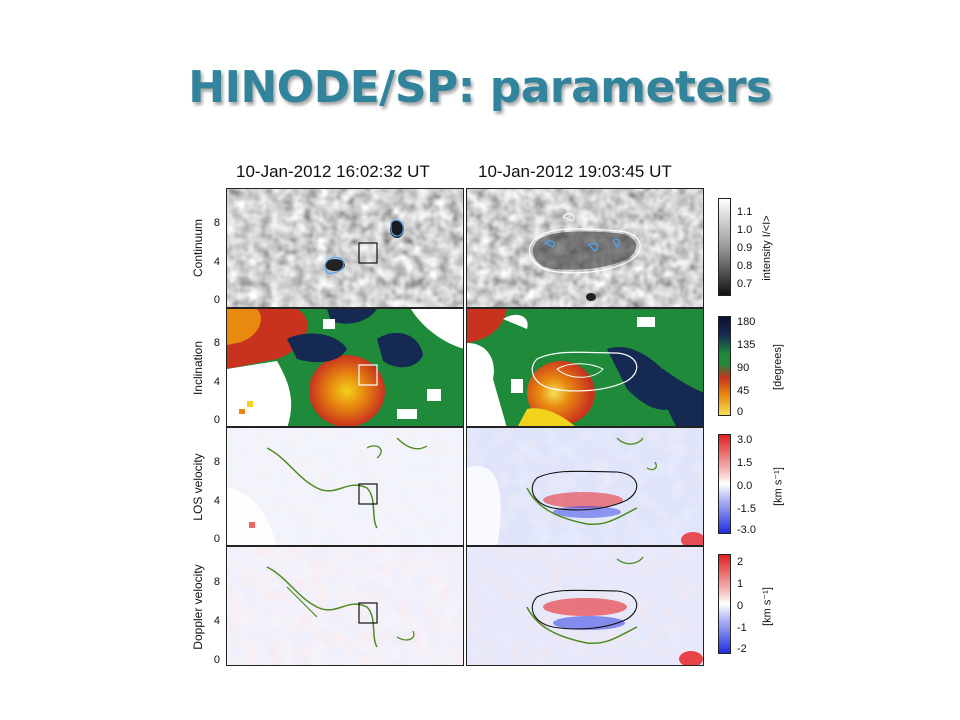  I want to click on colorbar-tick: 2, so click(740, 562).